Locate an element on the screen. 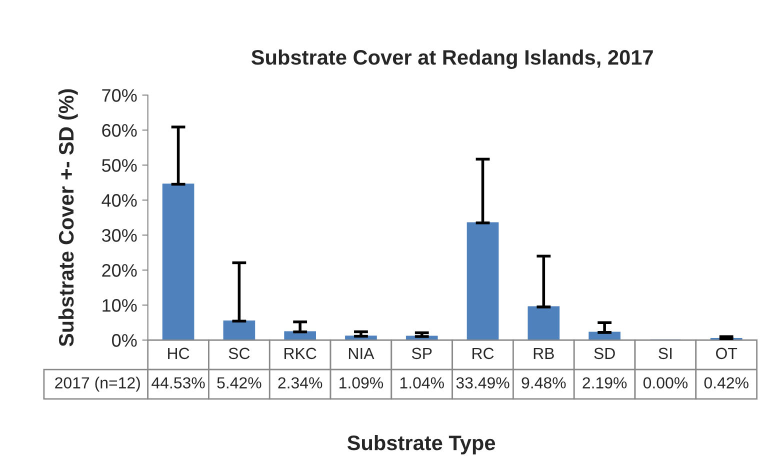  y-tick-label: 0% is located at coordinates (124, 340).